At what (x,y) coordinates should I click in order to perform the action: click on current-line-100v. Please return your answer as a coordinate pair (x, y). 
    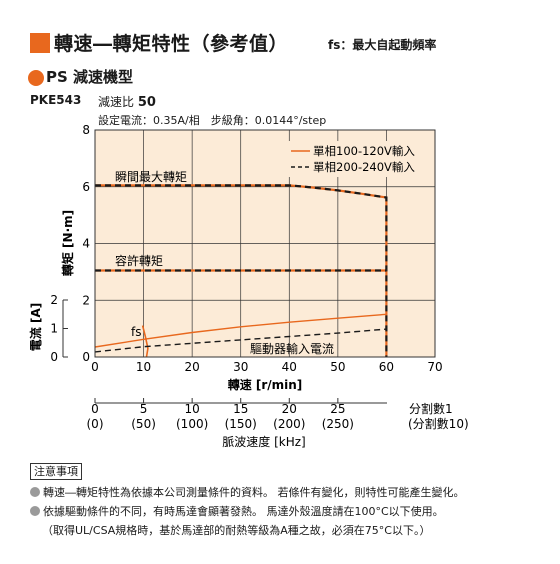
    Looking at the image, I should click on (240, 330).